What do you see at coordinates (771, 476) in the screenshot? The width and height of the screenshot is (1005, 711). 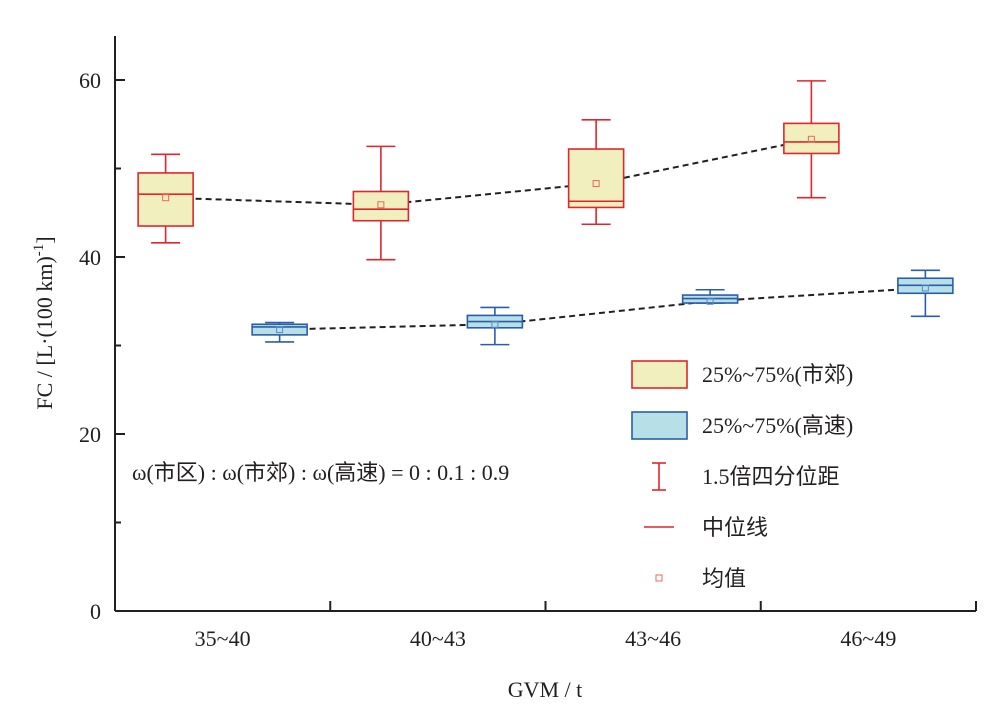 I see `legend-label: 1.5倍四分位距` at bounding box center [771, 476].